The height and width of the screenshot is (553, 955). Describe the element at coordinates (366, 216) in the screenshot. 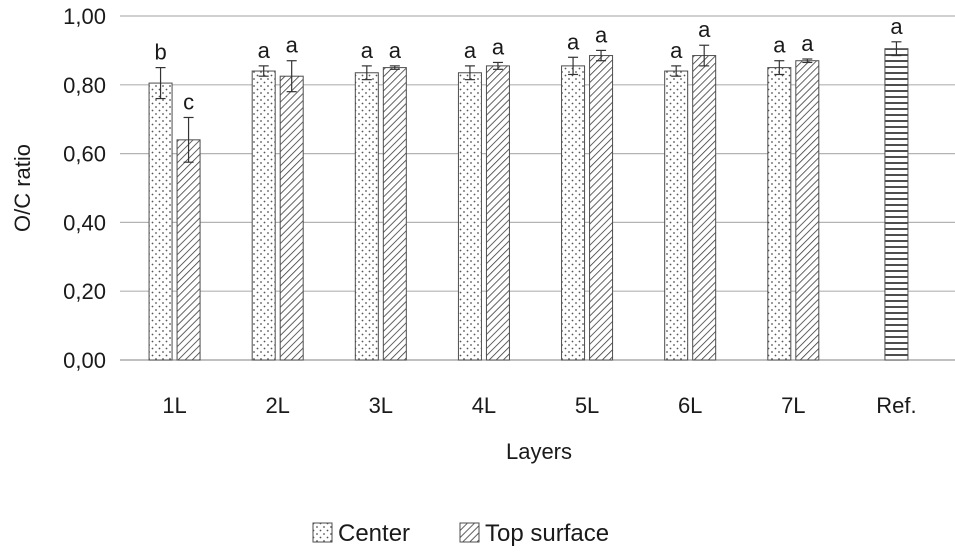

I see `bar-center-3l` at that location.